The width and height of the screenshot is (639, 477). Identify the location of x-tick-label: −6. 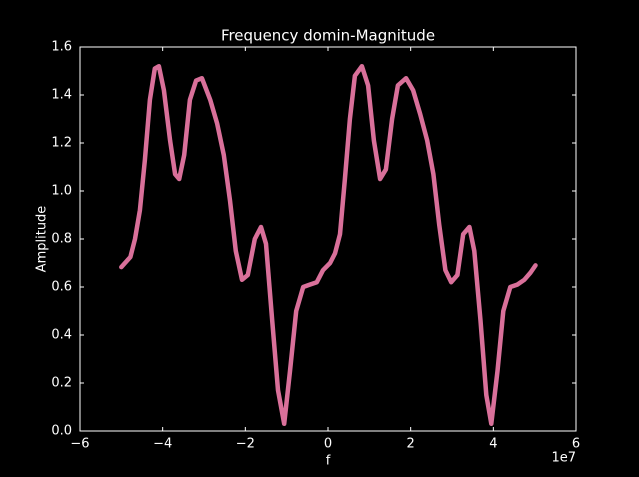
(79, 444).